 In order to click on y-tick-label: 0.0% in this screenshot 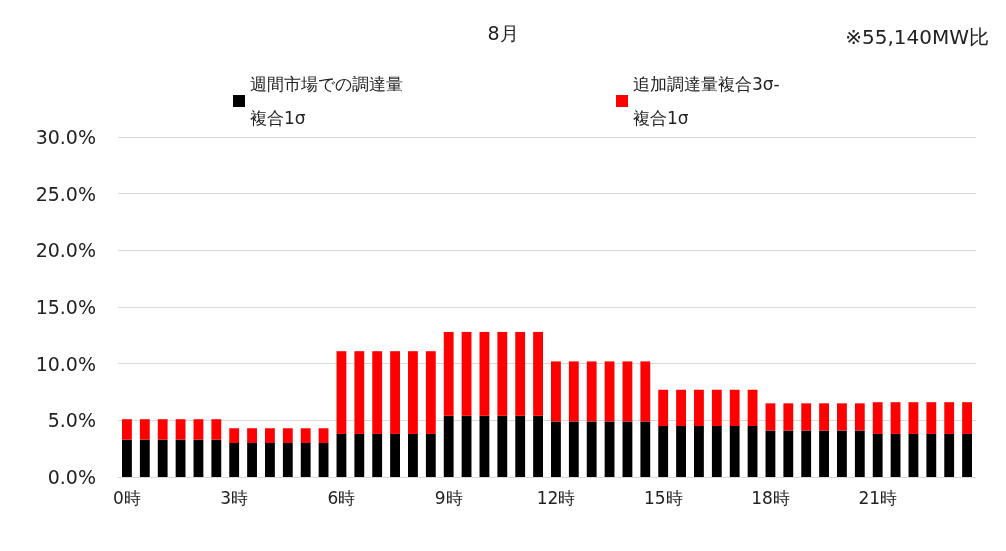, I will do `click(71, 477)`.